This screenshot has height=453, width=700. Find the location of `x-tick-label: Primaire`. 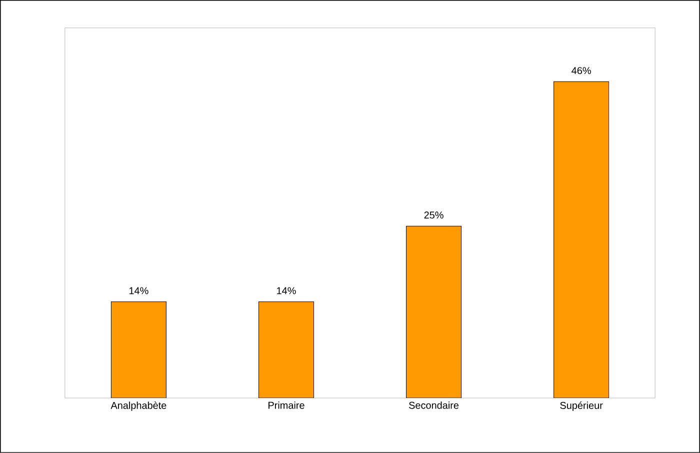

x-tick-label: Primaire is located at coordinates (286, 405).